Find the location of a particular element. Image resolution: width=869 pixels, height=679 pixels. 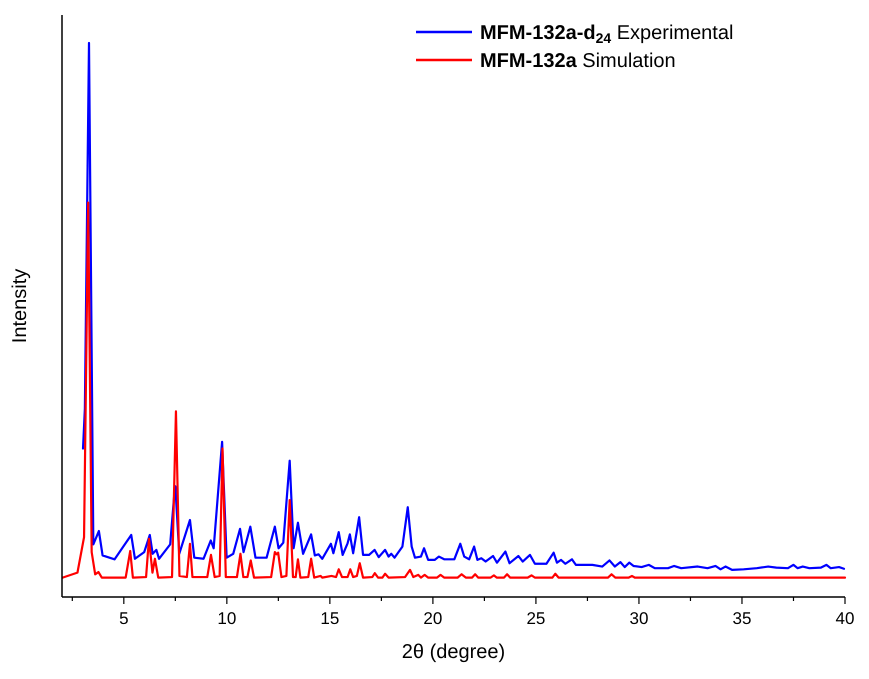

x-tick-label: 30 is located at coordinates (638, 618).